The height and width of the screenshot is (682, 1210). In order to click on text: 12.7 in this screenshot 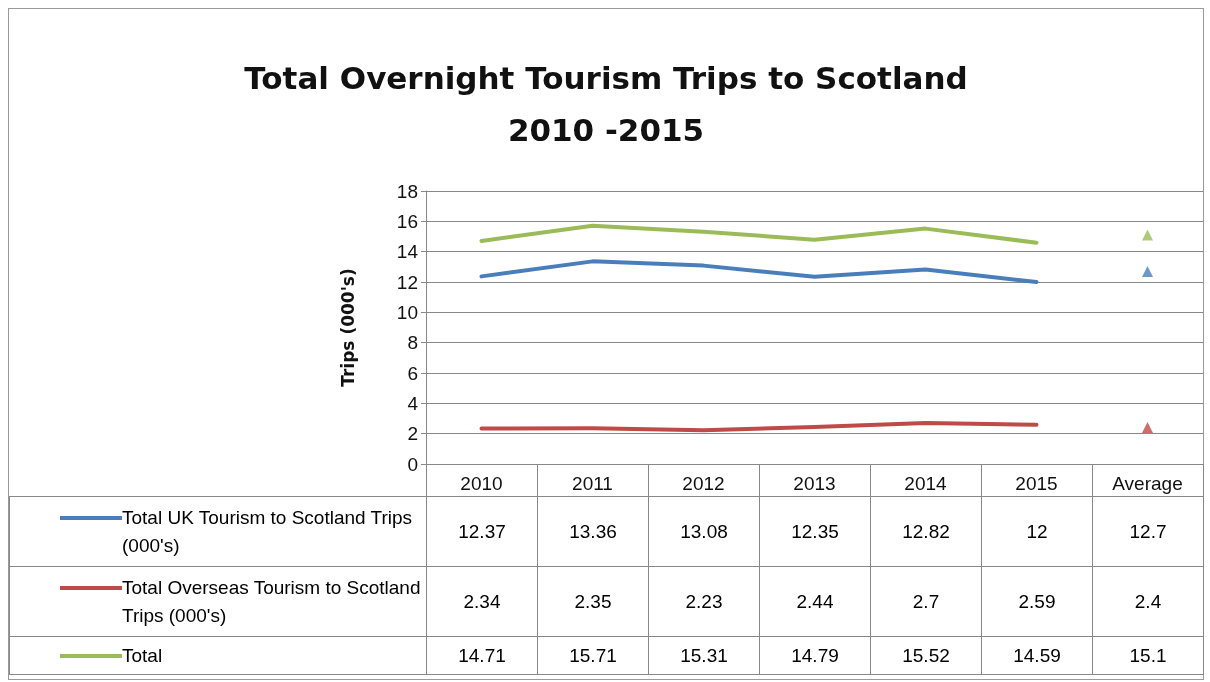, I will do `click(1148, 531)`.